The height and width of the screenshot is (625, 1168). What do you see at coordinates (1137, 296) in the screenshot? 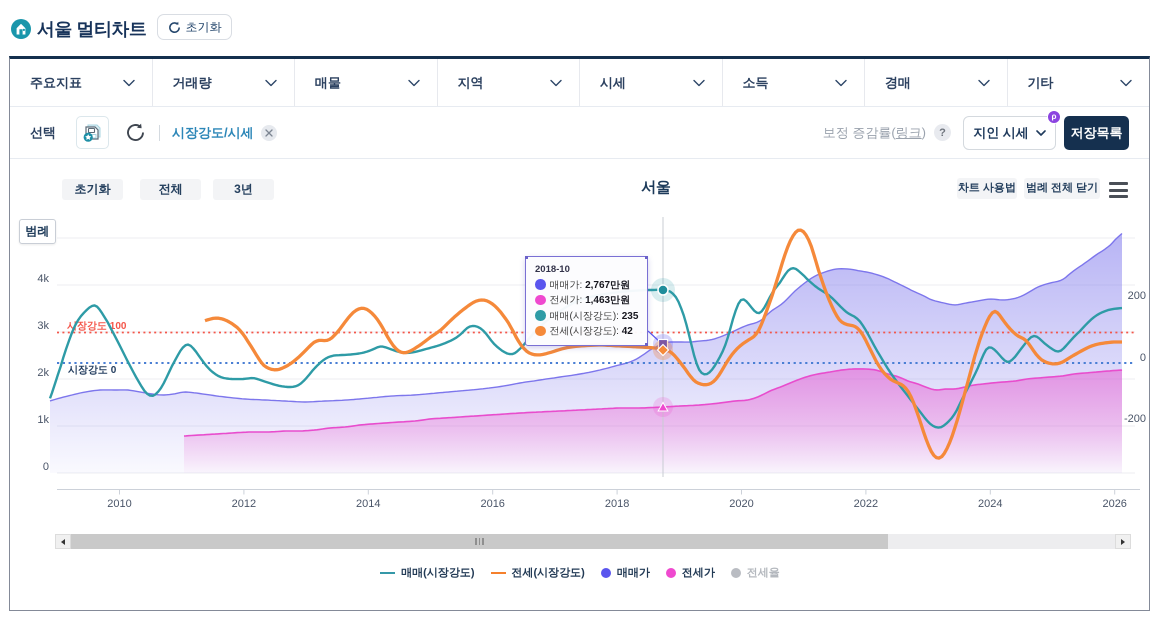
I see `svg-text: 200` at bounding box center [1137, 296].